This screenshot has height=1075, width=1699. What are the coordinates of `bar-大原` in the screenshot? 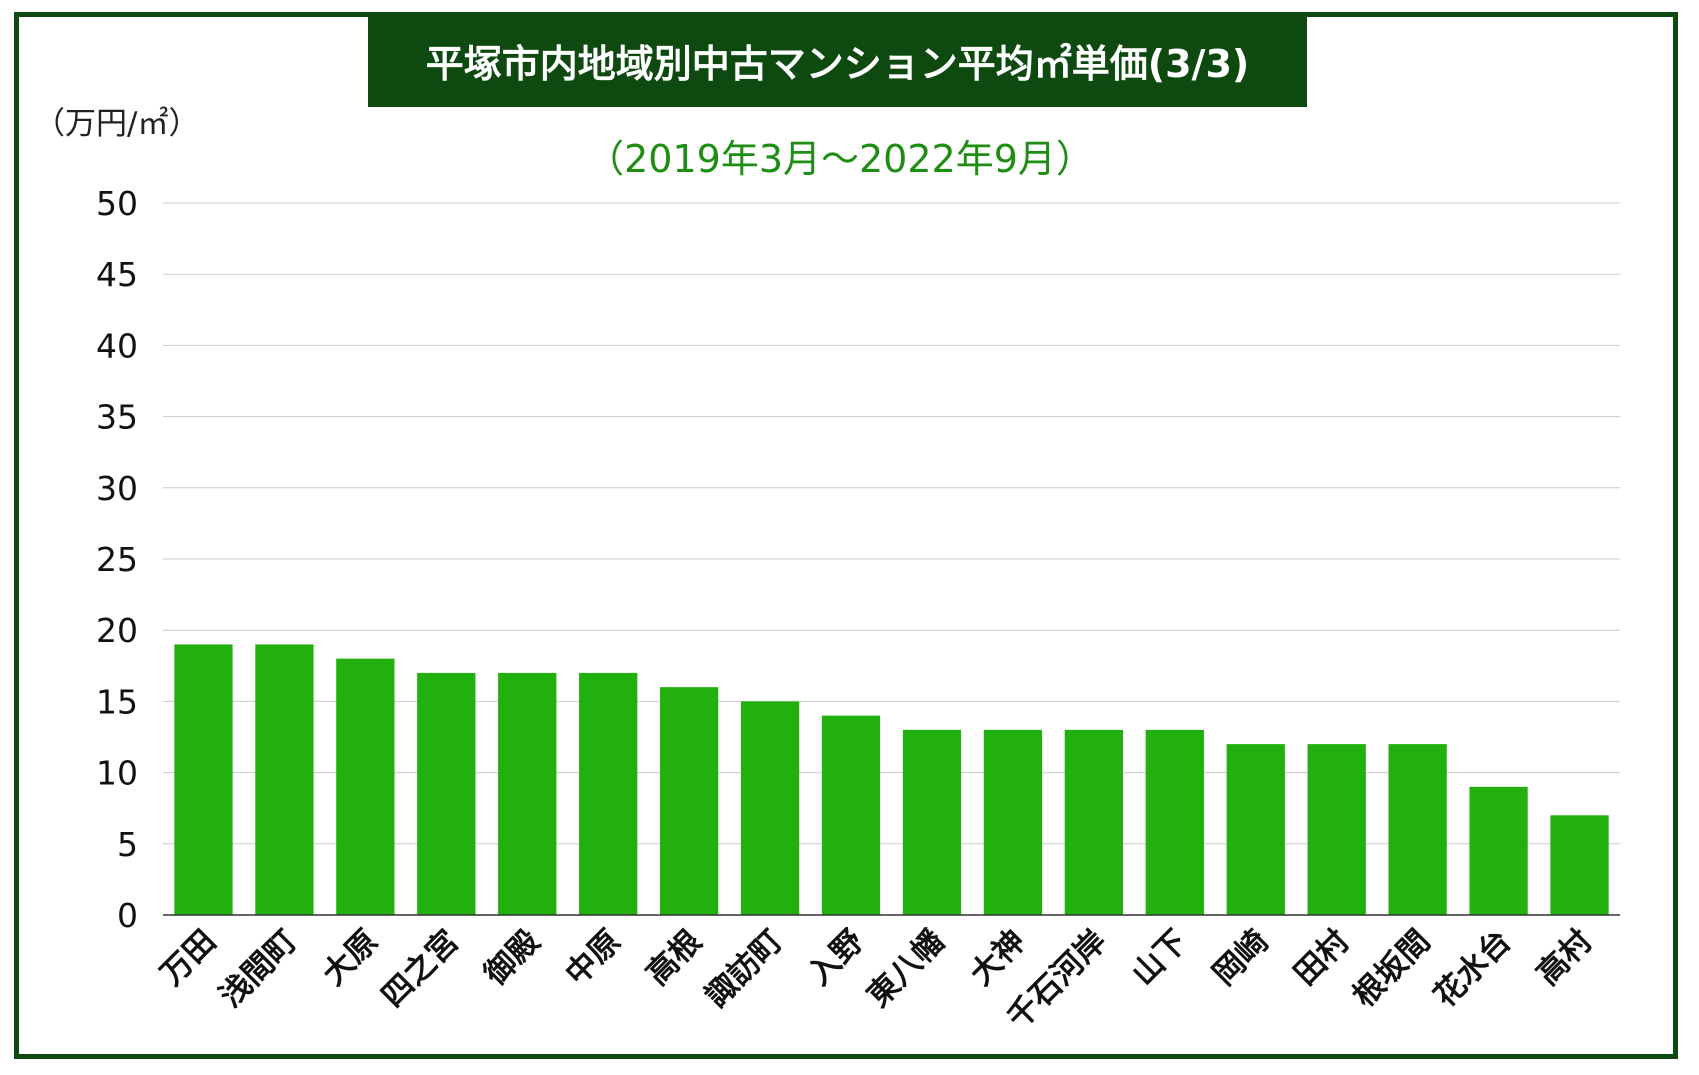 It's located at (365, 786).